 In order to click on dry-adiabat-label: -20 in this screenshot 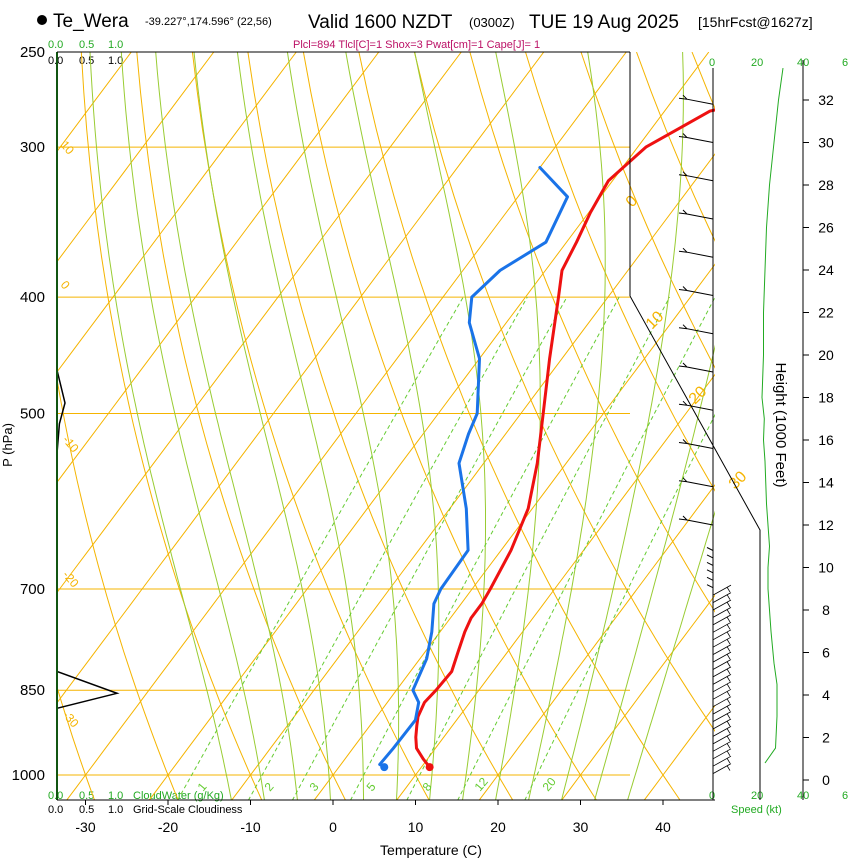, I will do `click(71, 579)`.